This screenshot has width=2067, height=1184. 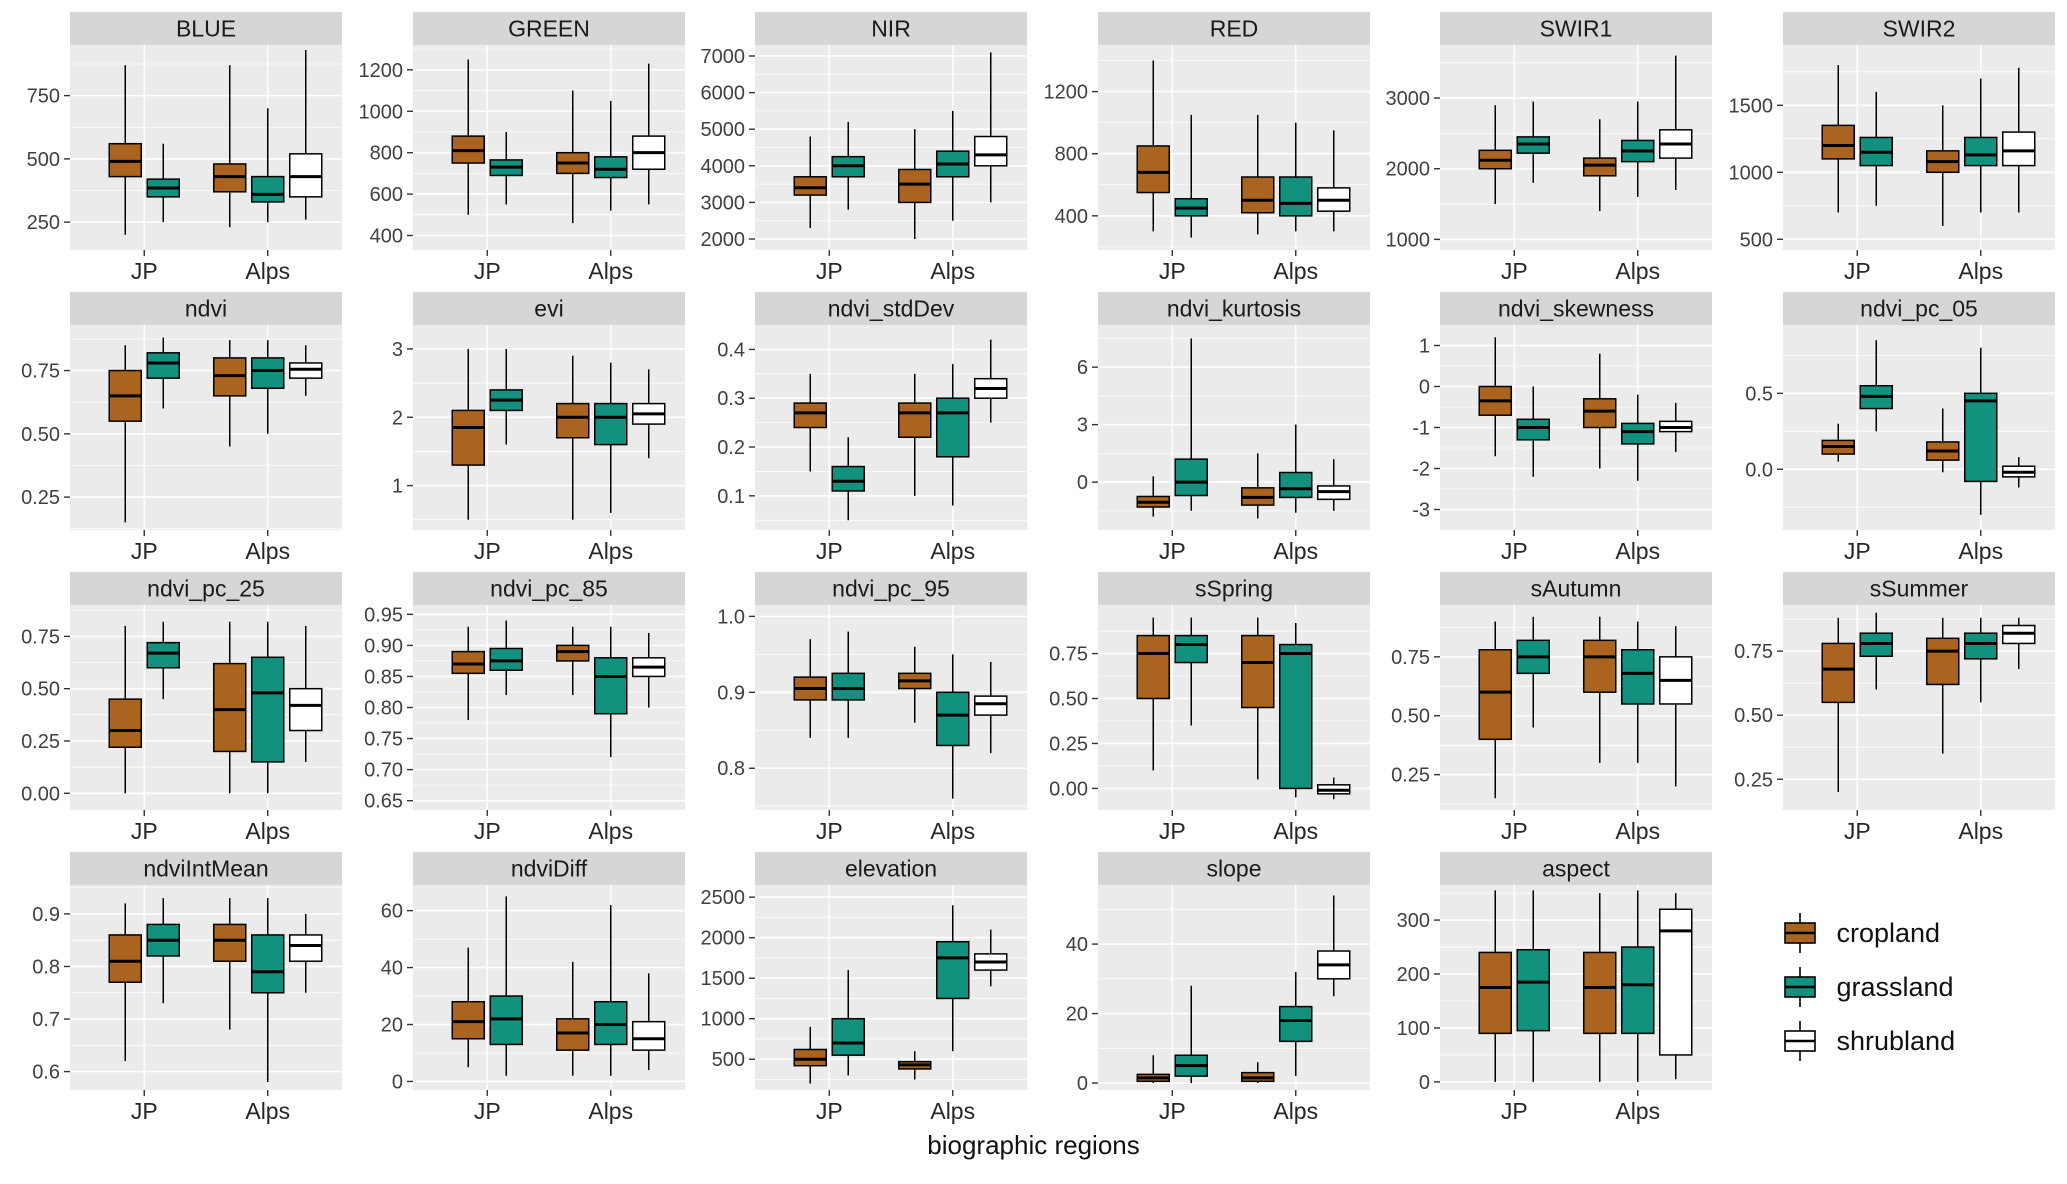 I want to click on y-tick-label: 1200, so click(x=380, y=71).